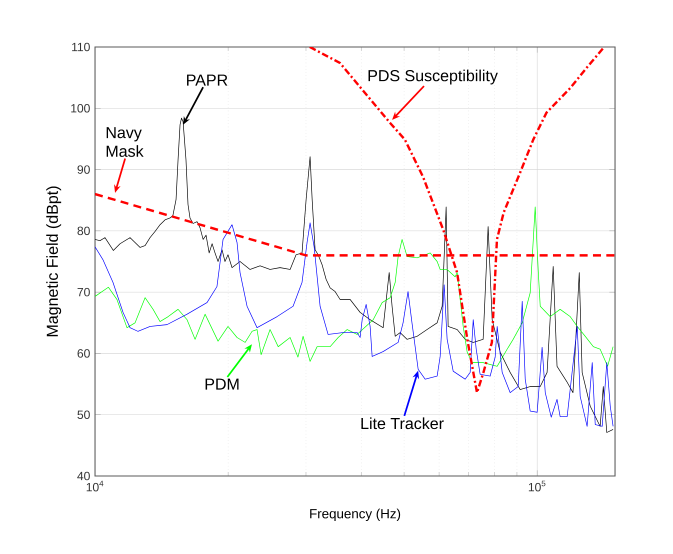 This screenshot has width=673, height=554. What do you see at coordinates (81, 47) in the screenshot?
I see `y-tick-label: 110` at bounding box center [81, 47].